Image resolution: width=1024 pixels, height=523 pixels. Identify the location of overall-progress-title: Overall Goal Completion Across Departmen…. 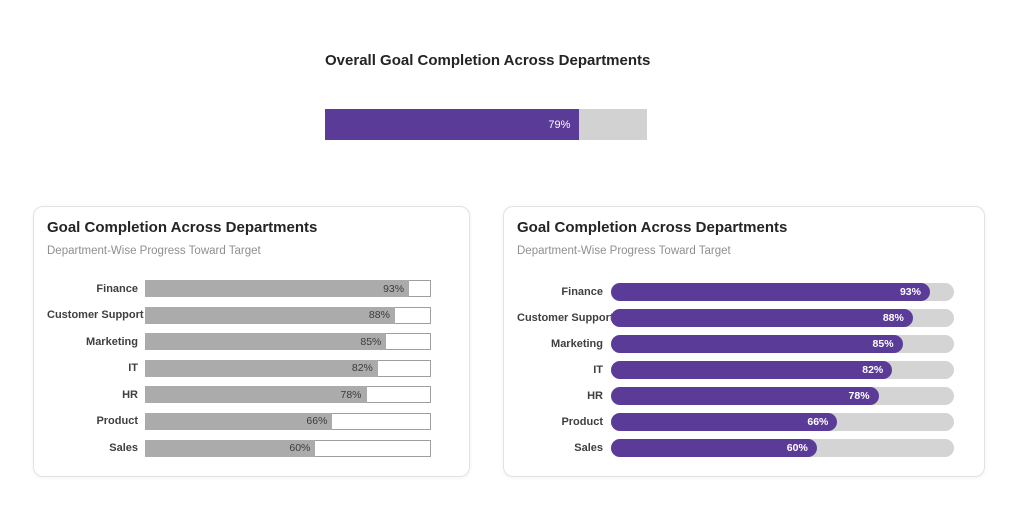
(488, 60).